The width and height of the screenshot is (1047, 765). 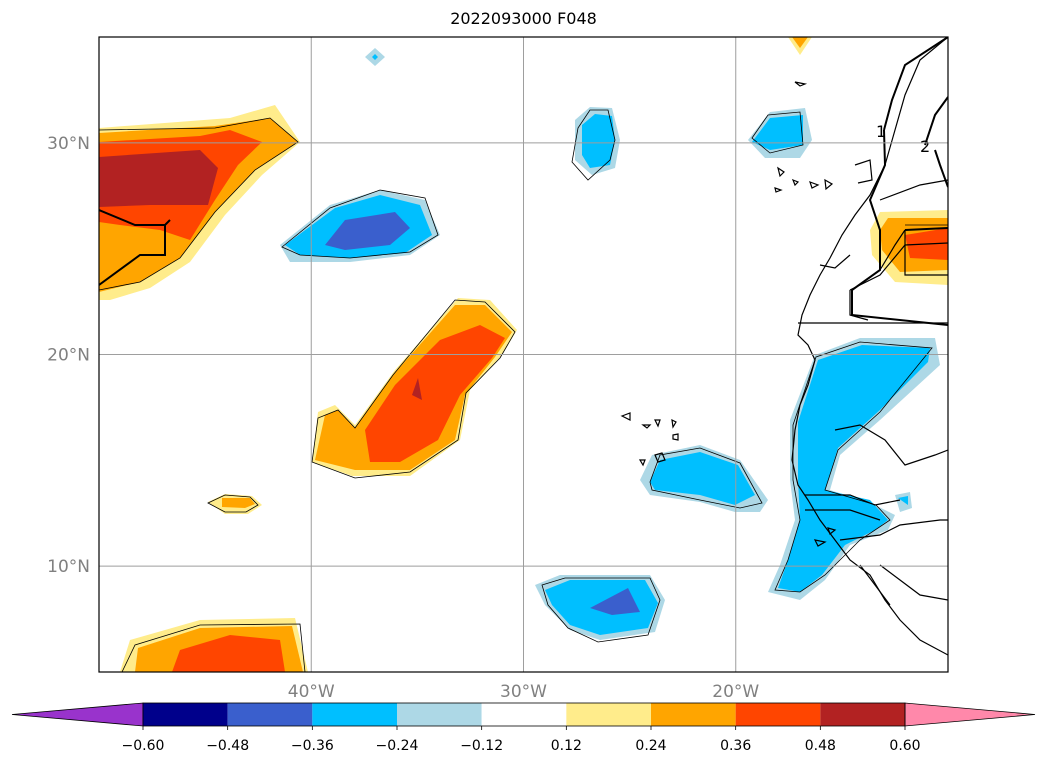 What do you see at coordinates (903, 139) in the screenshot?
I see `isoline-labels: 1 2` at bounding box center [903, 139].